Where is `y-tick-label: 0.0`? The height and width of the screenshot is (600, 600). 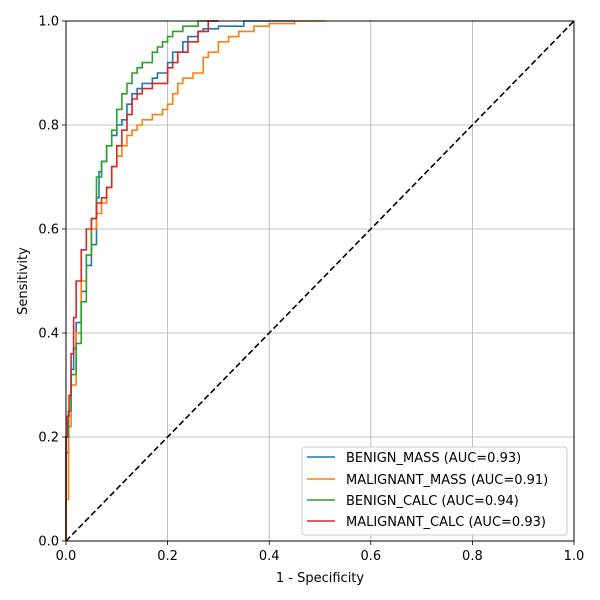 y-tick-label: 0.0 is located at coordinates (48, 542).